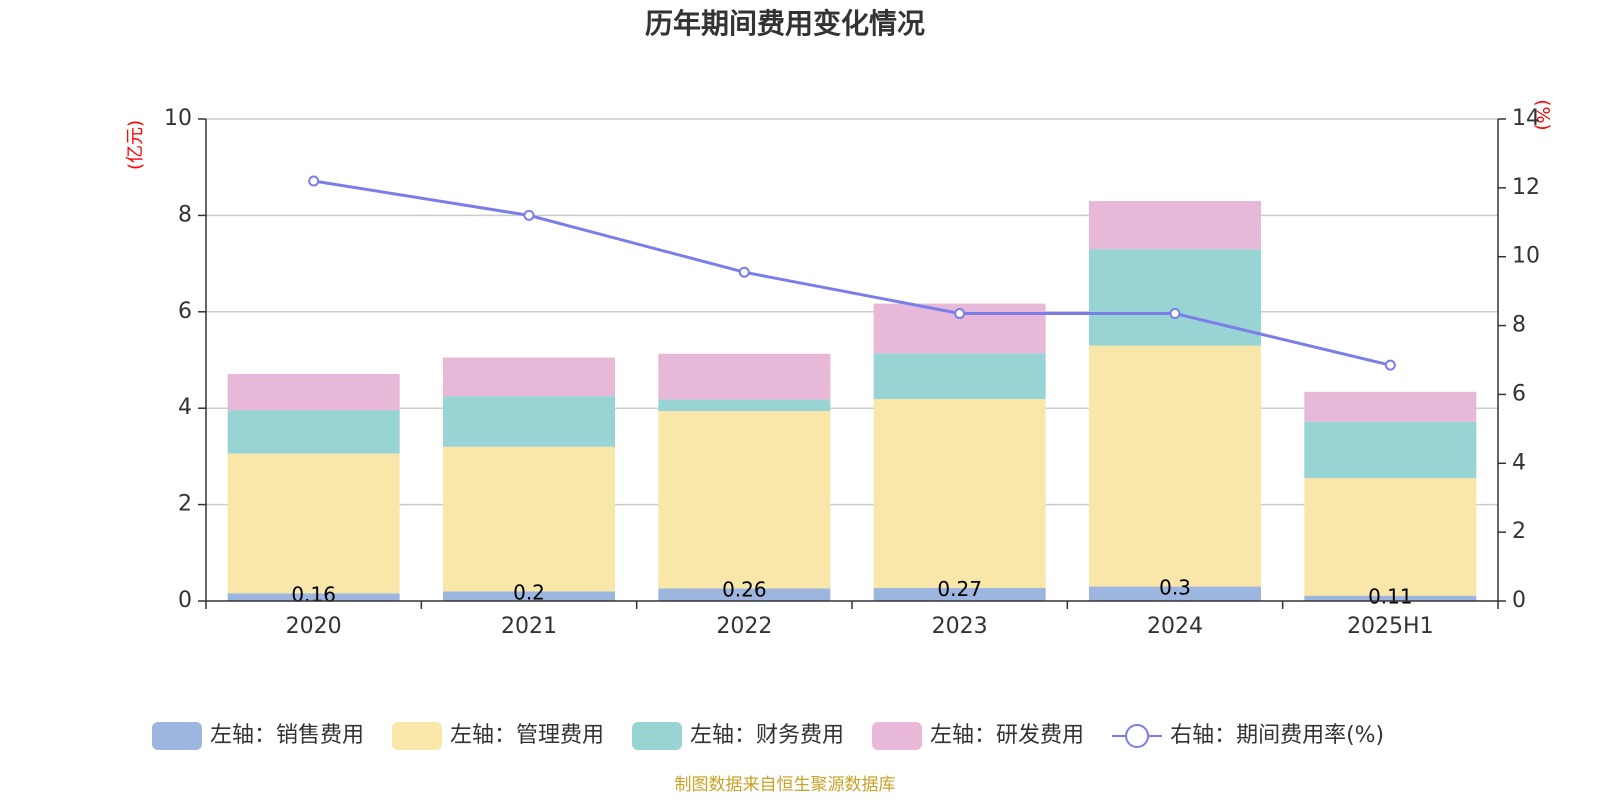 The image size is (1600, 800). What do you see at coordinates (1175, 466) in the screenshot?
I see `bar-1-2024` at bounding box center [1175, 466].